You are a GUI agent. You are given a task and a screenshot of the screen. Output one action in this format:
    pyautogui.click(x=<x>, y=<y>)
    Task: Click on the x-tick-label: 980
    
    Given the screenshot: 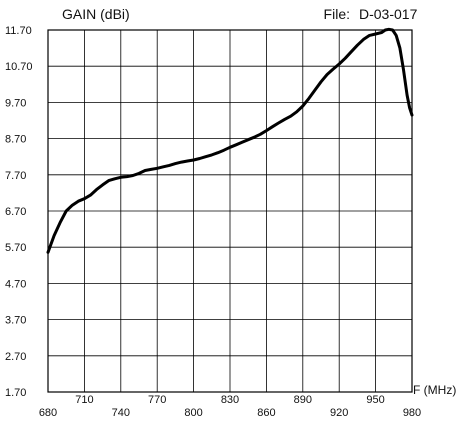 What is the action you would take?
    pyautogui.click(x=412, y=413)
    